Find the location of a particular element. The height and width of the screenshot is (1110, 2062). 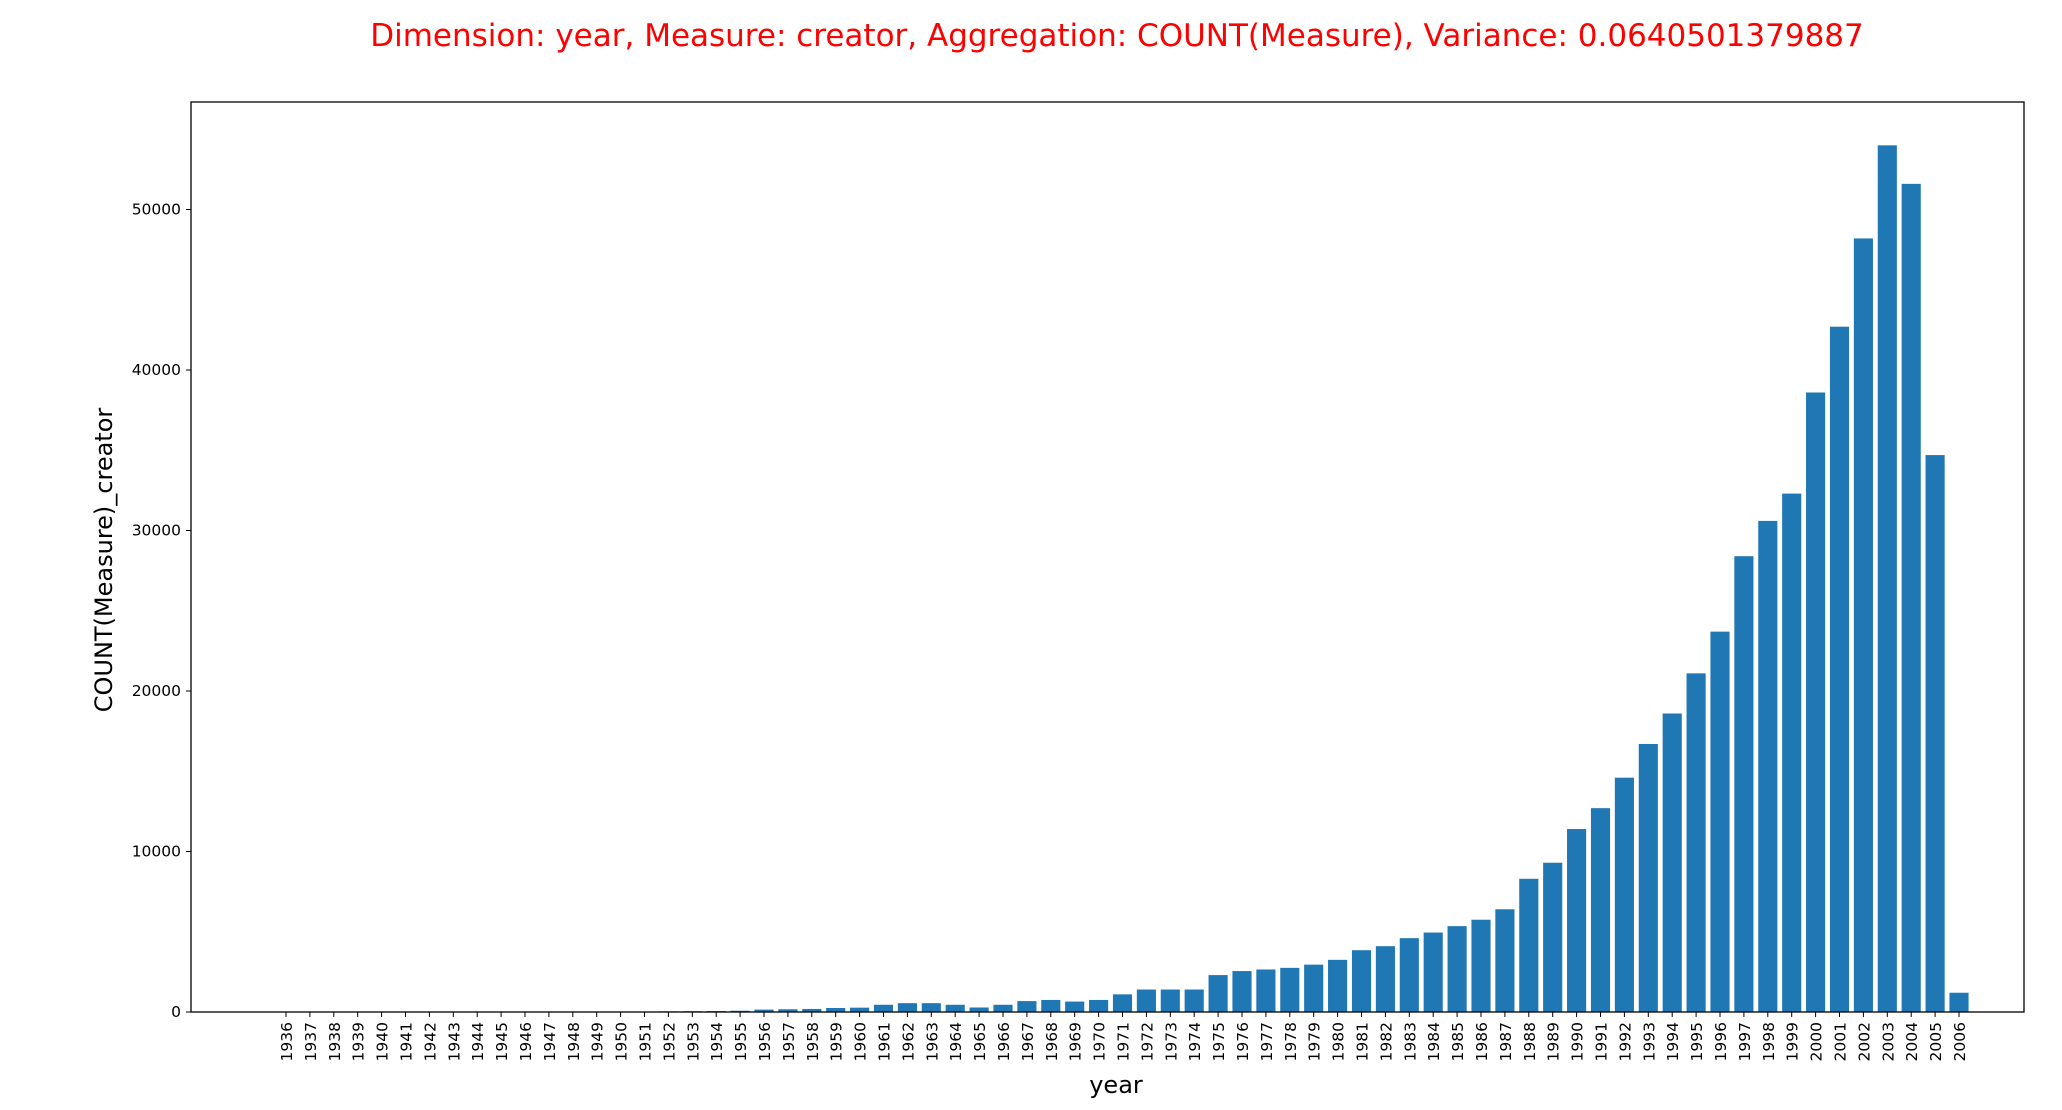

x-tick-label: 2006 is located at coordinates (1960, 1041).